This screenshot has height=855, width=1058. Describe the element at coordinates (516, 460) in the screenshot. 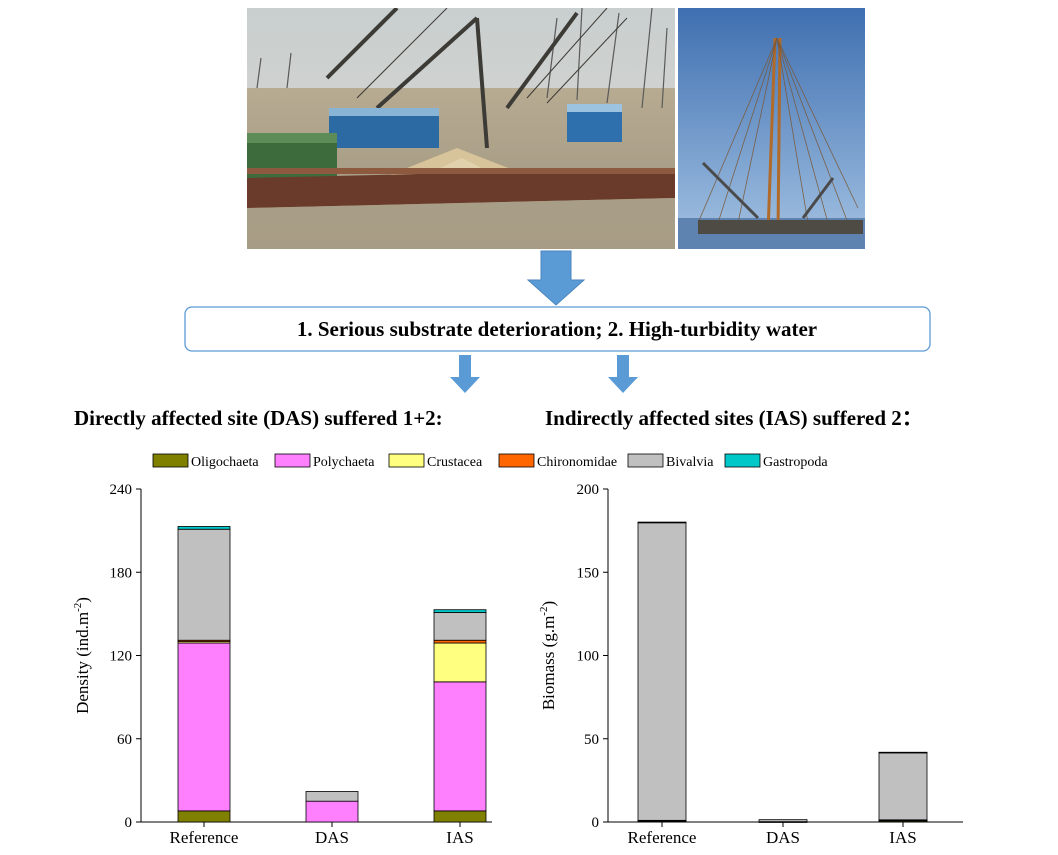

I see `legend-swatch-chironomidae` at that location.